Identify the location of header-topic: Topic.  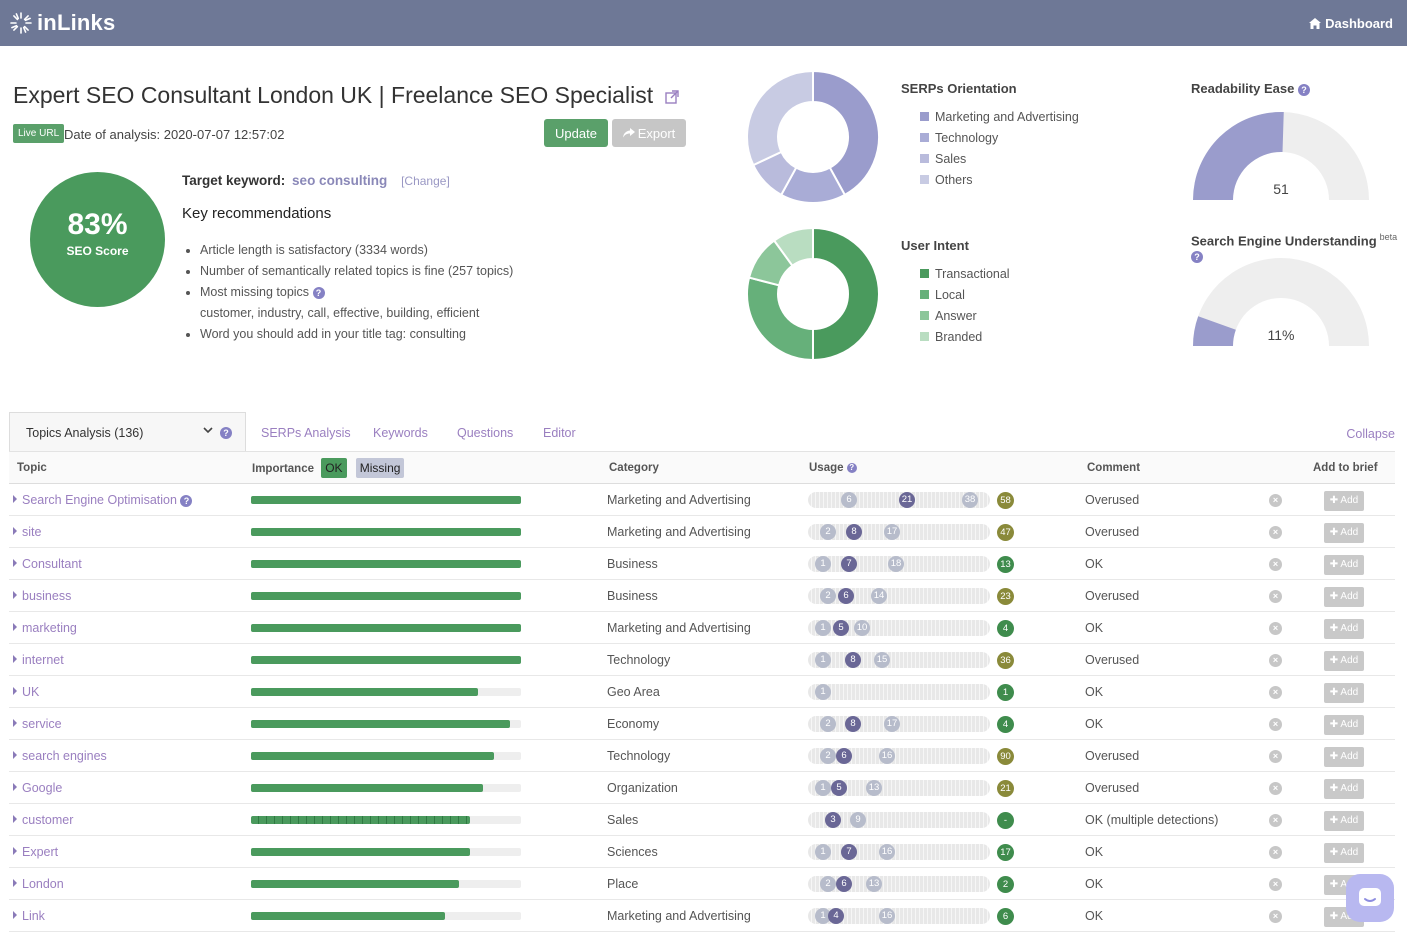
(32, 468).